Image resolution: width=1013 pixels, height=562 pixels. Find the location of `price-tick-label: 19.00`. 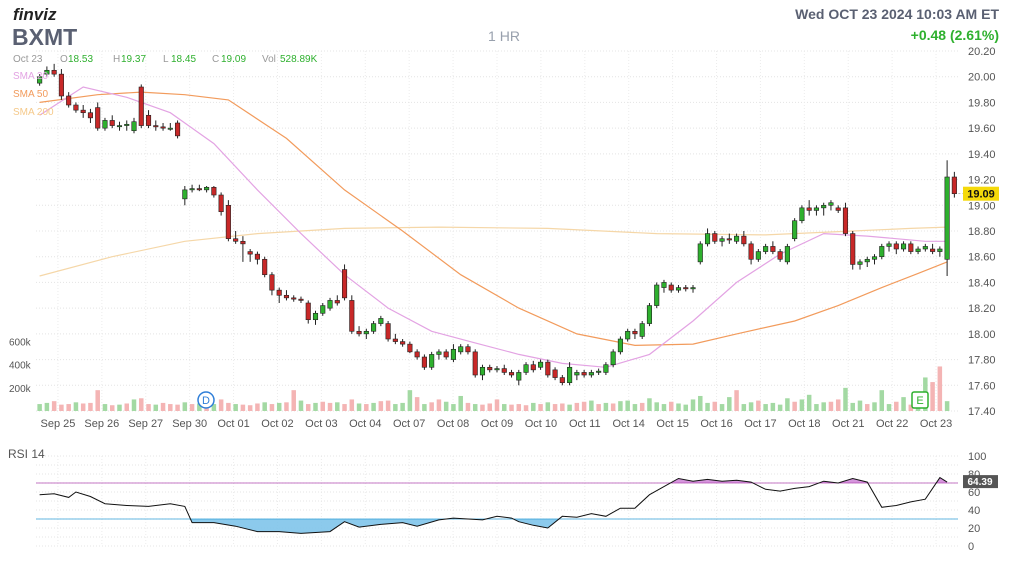

price-tick-label: 19.00 is located at coordinates (982, 206).